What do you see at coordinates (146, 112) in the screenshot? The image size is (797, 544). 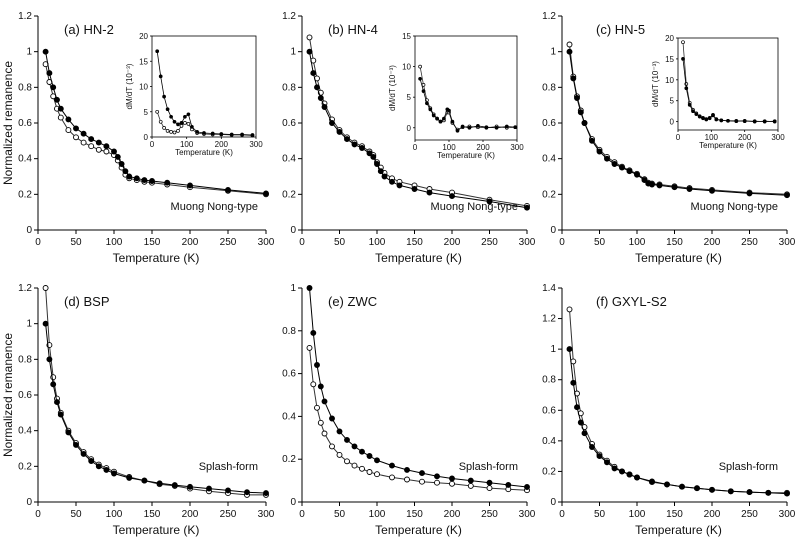 I see `inset-y-tick-label: 5` at bounding box center [146, 112].